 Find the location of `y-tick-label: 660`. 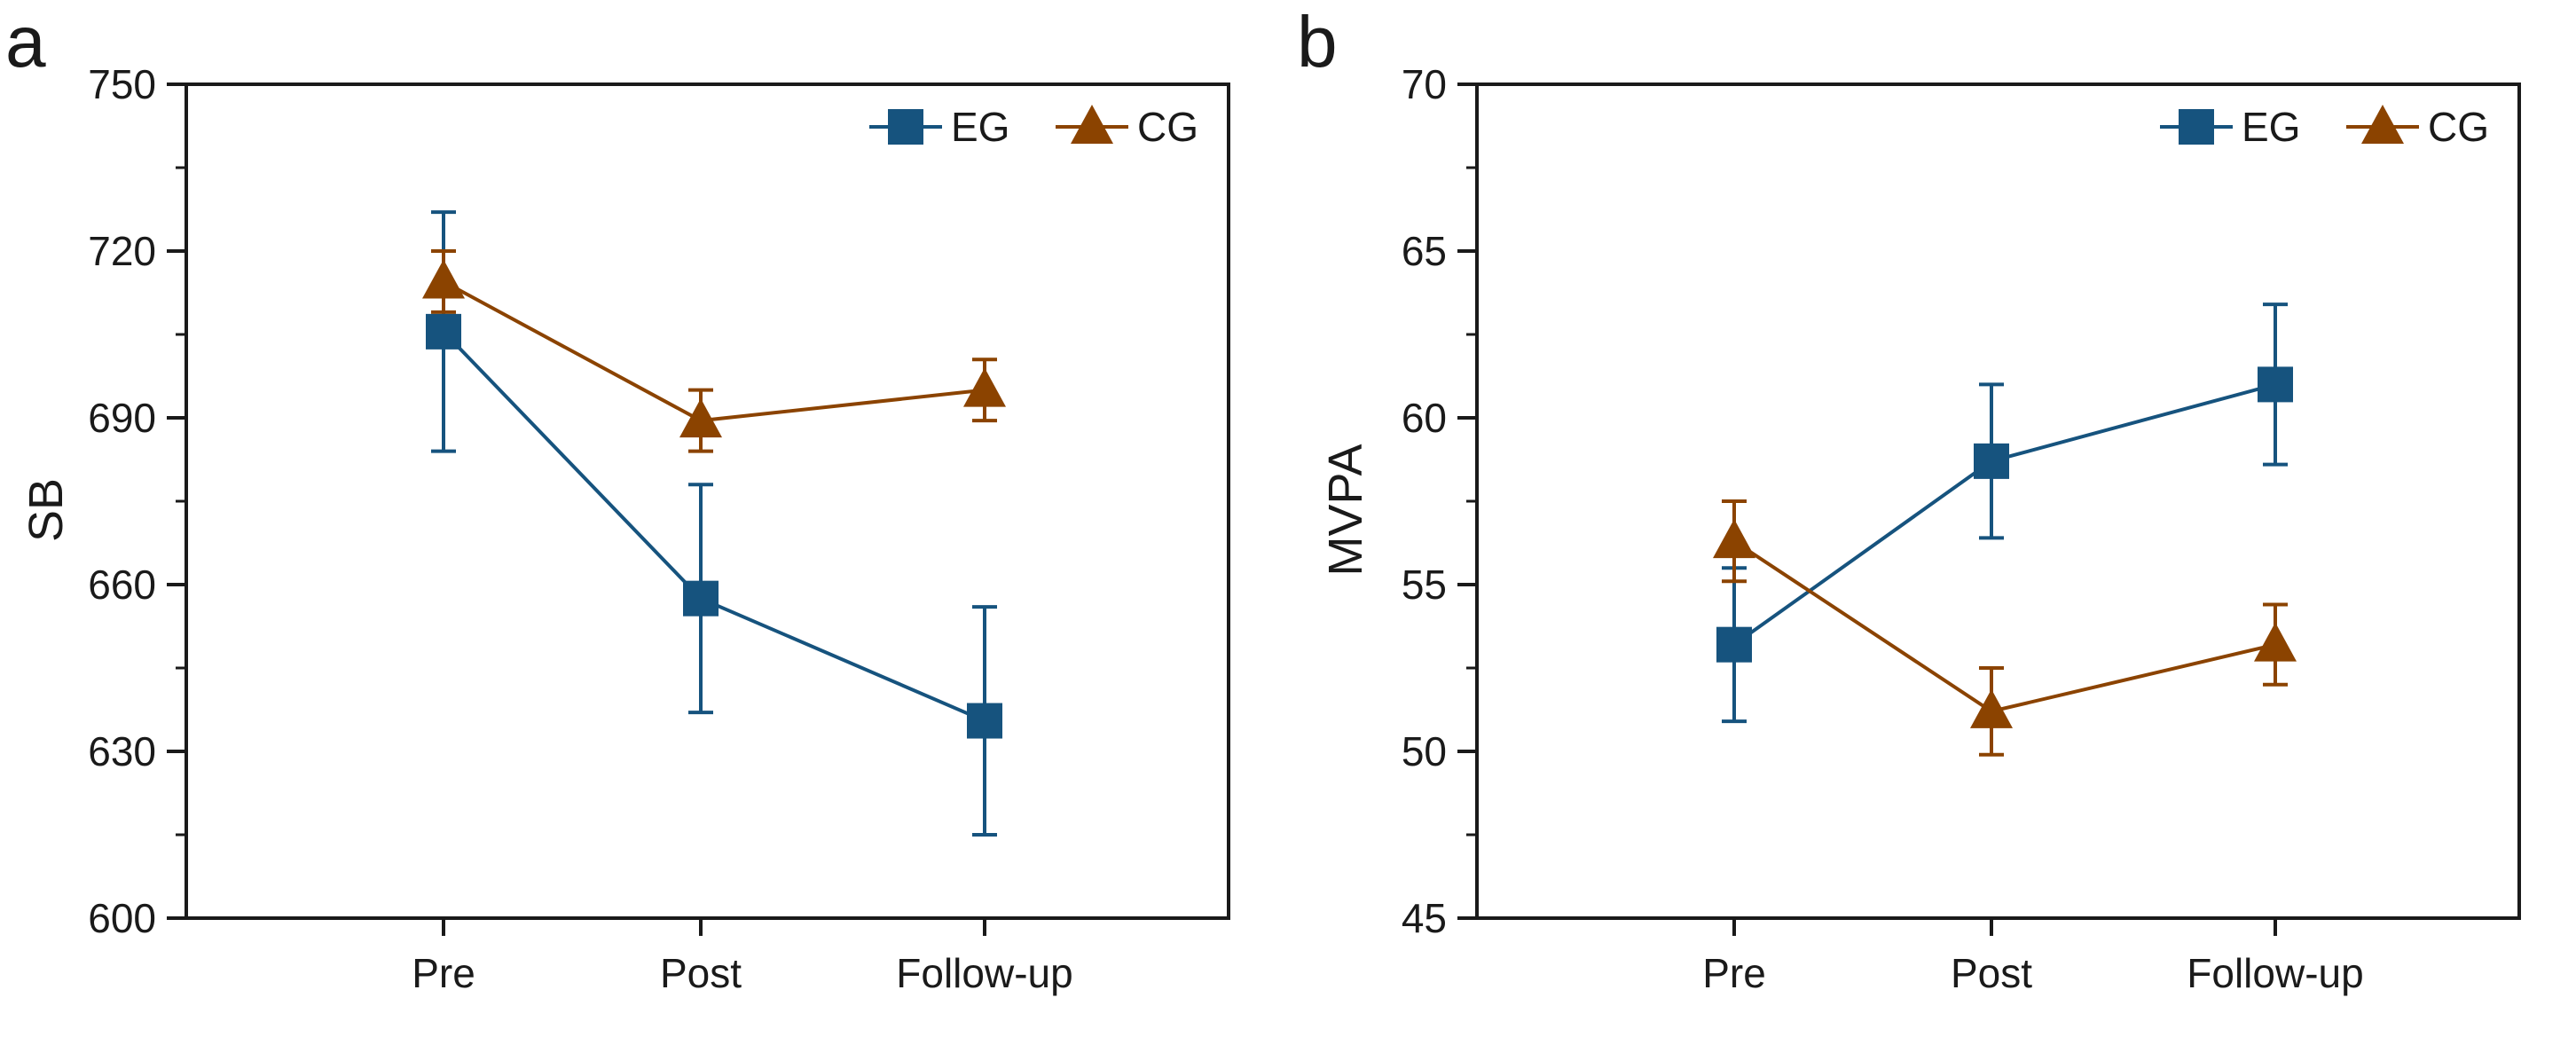

y-tick-label: 660 is located at coordinates (122, 585).